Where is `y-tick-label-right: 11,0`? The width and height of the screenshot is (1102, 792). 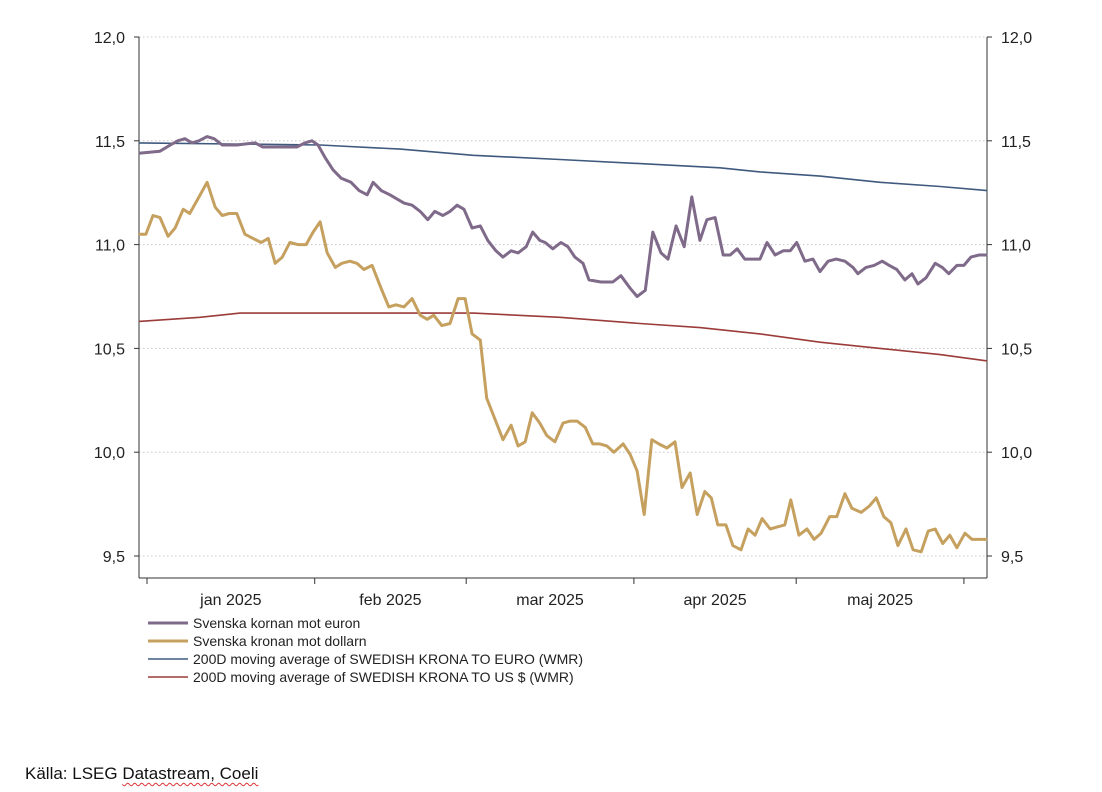 y-tick-label-right: 11,0 is located at coordinates (1016, 246).